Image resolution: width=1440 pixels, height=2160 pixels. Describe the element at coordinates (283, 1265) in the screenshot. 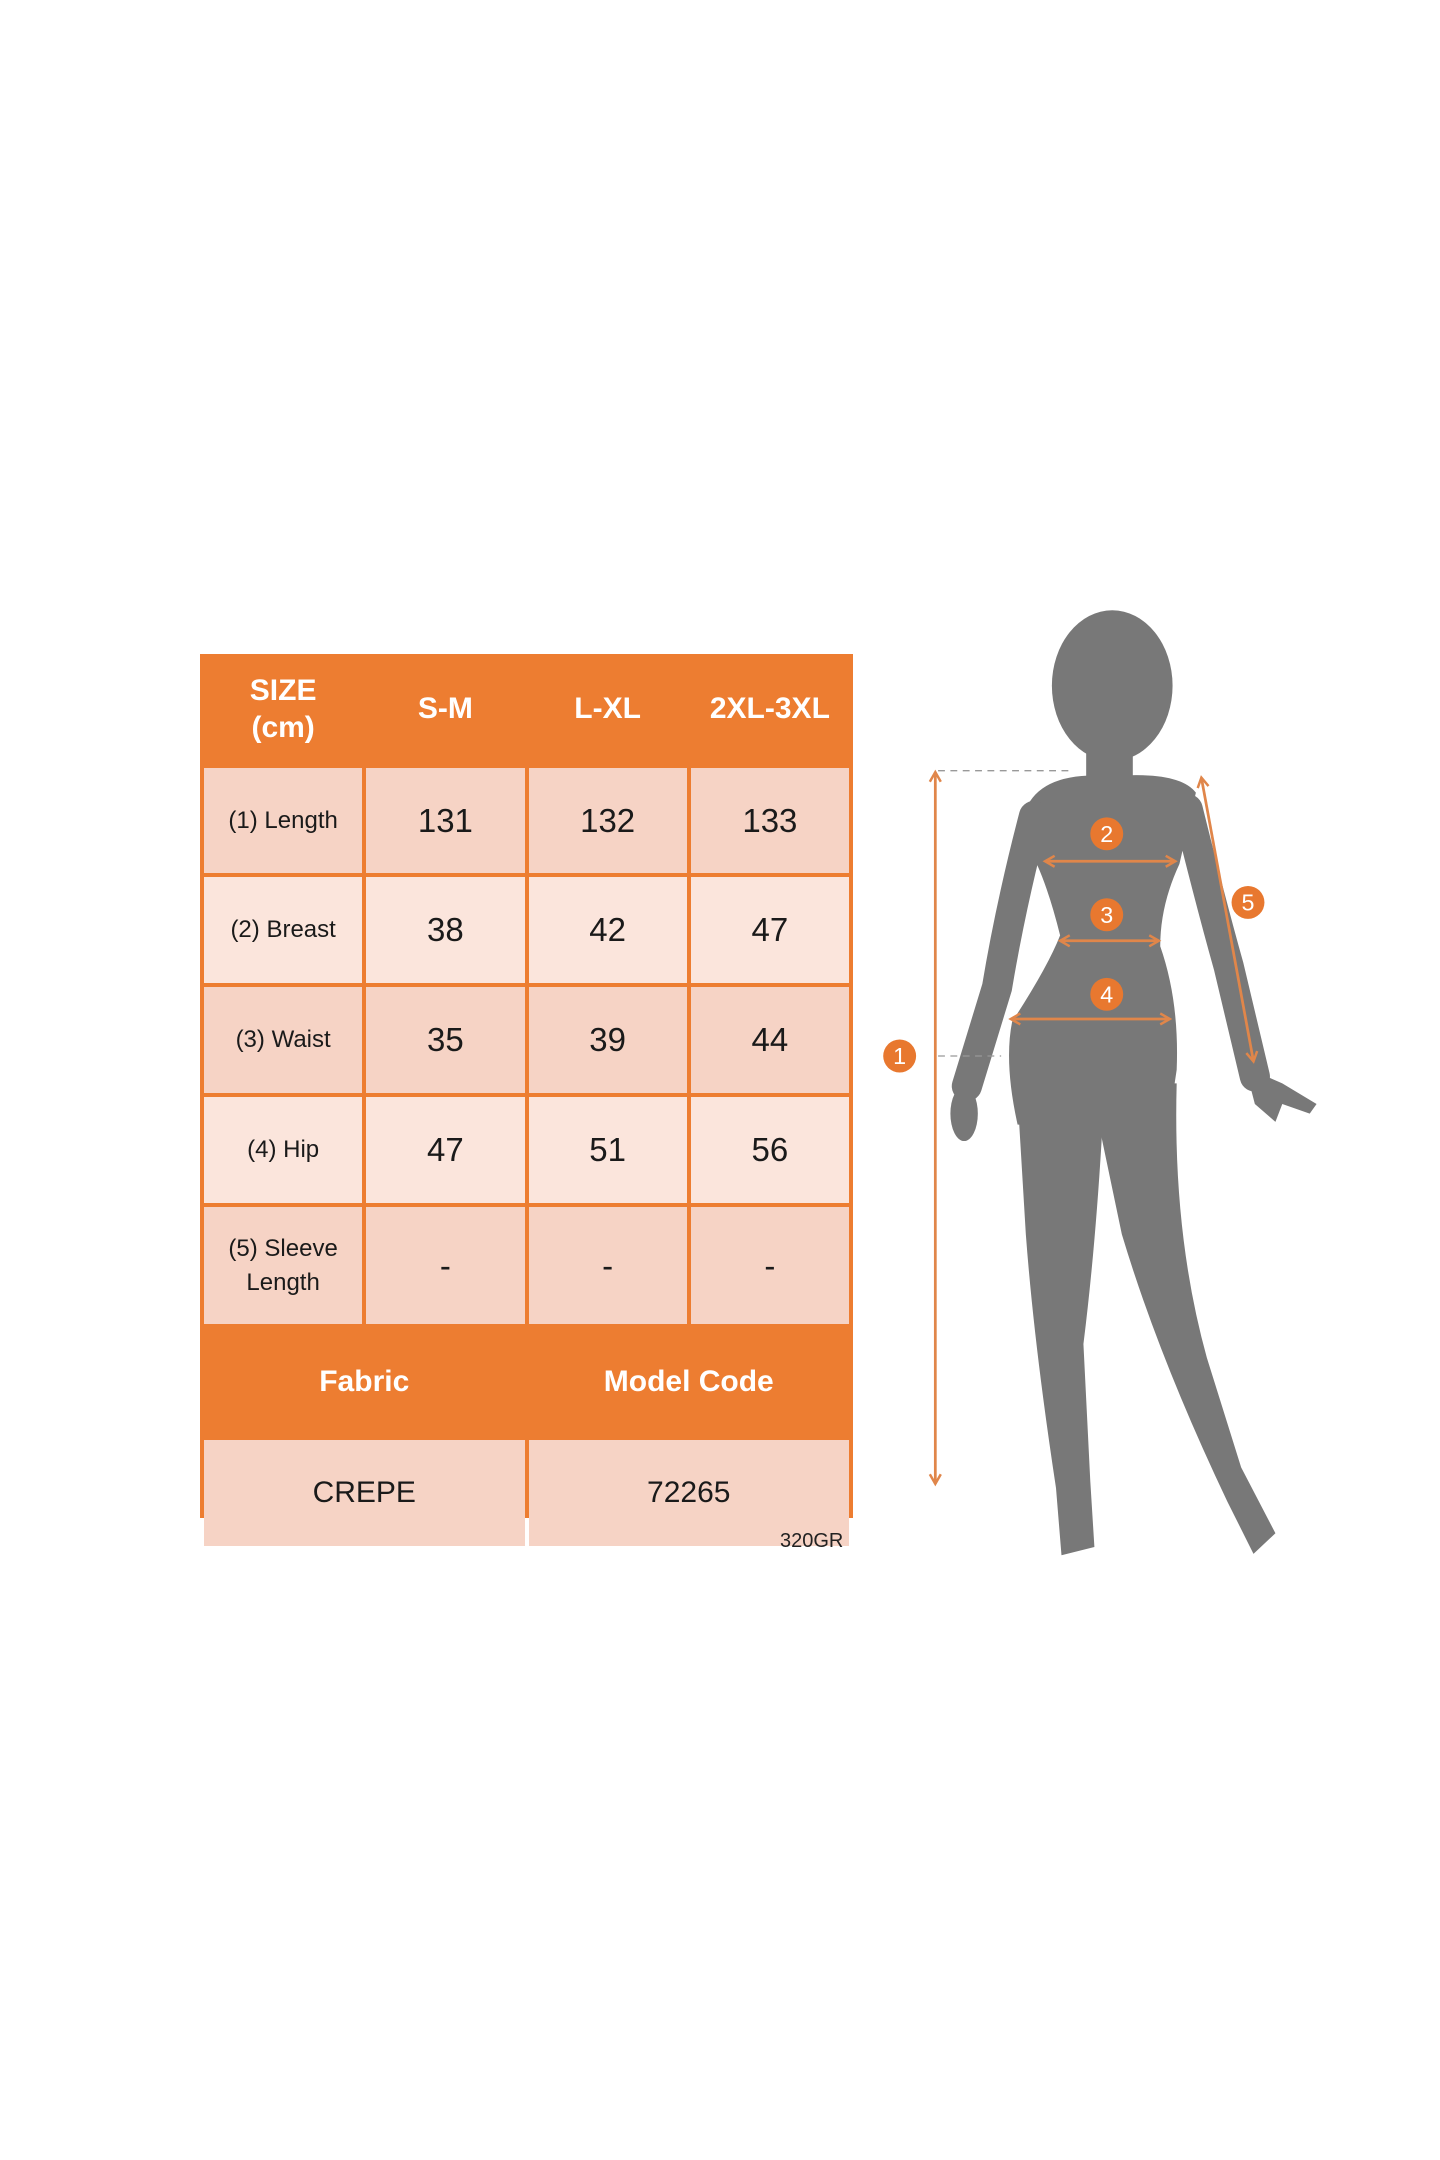

I see `row-label-sleeve-length: (5) Sleeve Length` at that location.